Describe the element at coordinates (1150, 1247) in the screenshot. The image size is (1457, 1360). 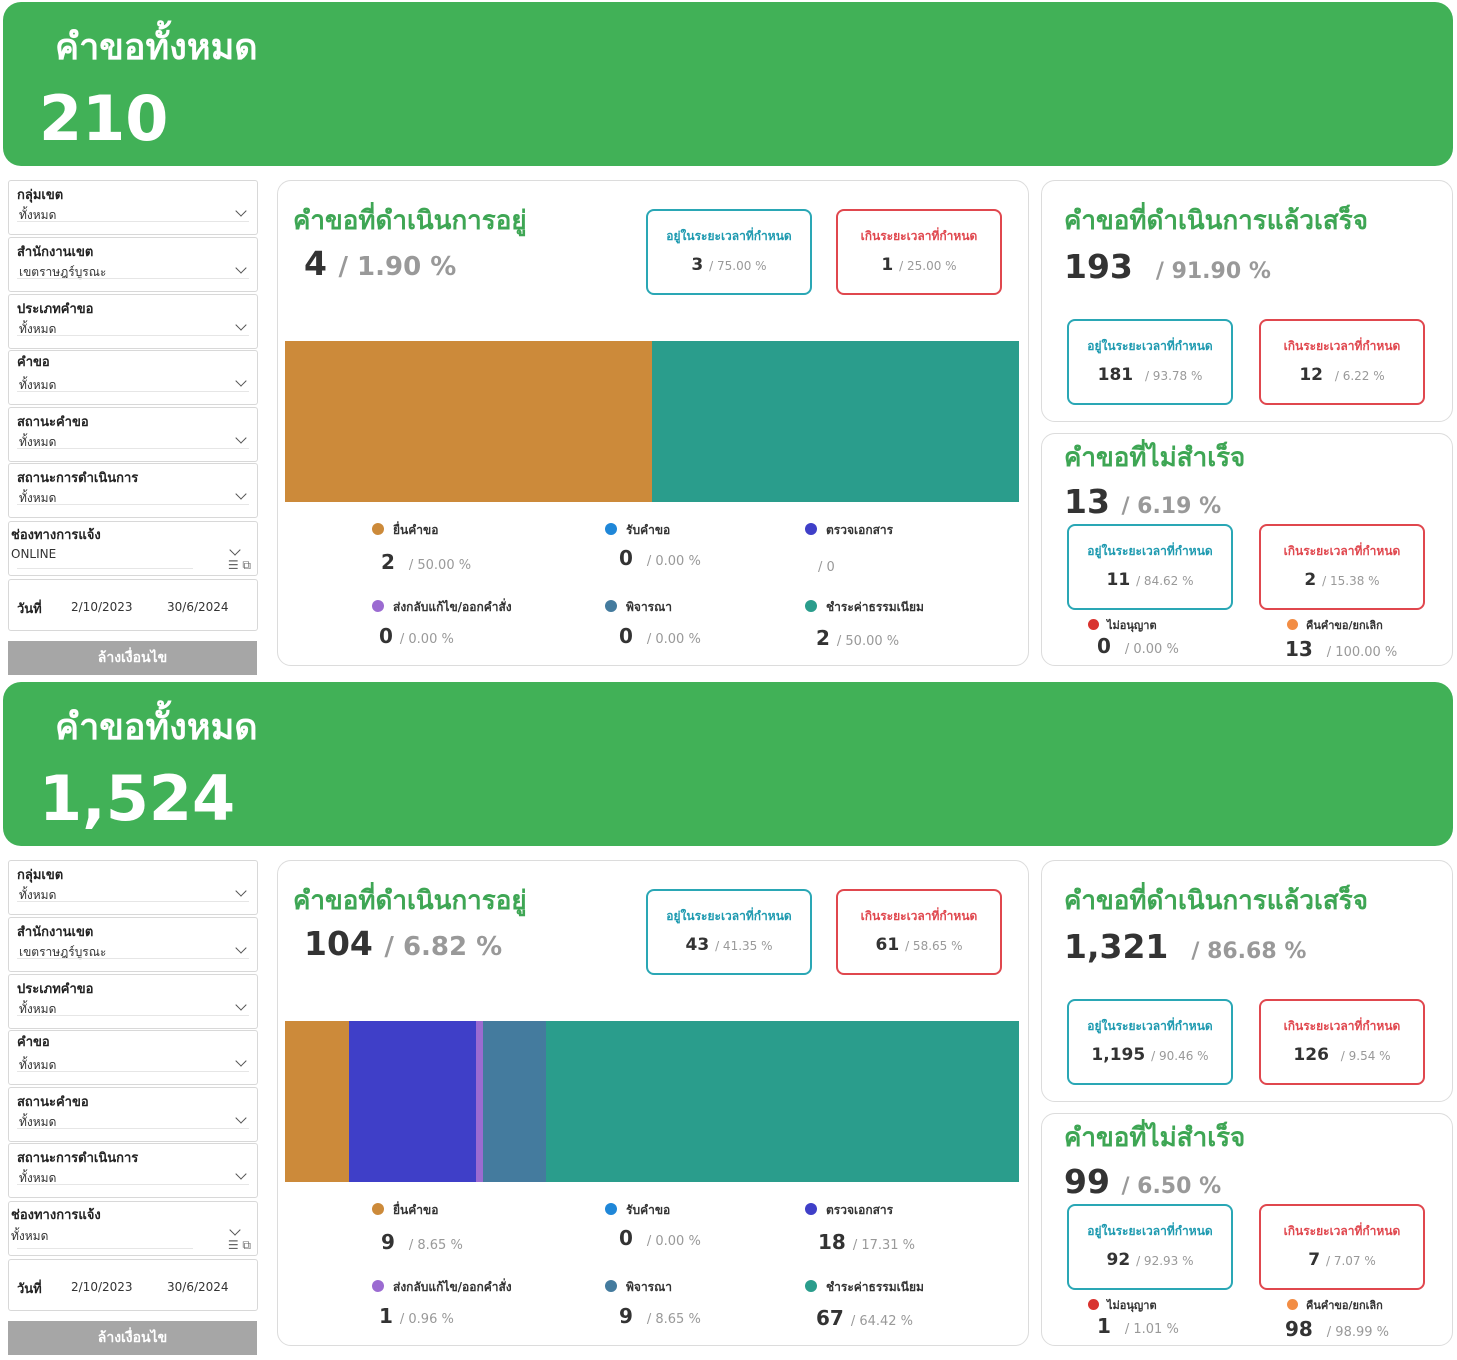
I see `failed-ontime-box: อยู่ในระยะเวลาที่กำหนด 92 / 92.93 %` at that location.